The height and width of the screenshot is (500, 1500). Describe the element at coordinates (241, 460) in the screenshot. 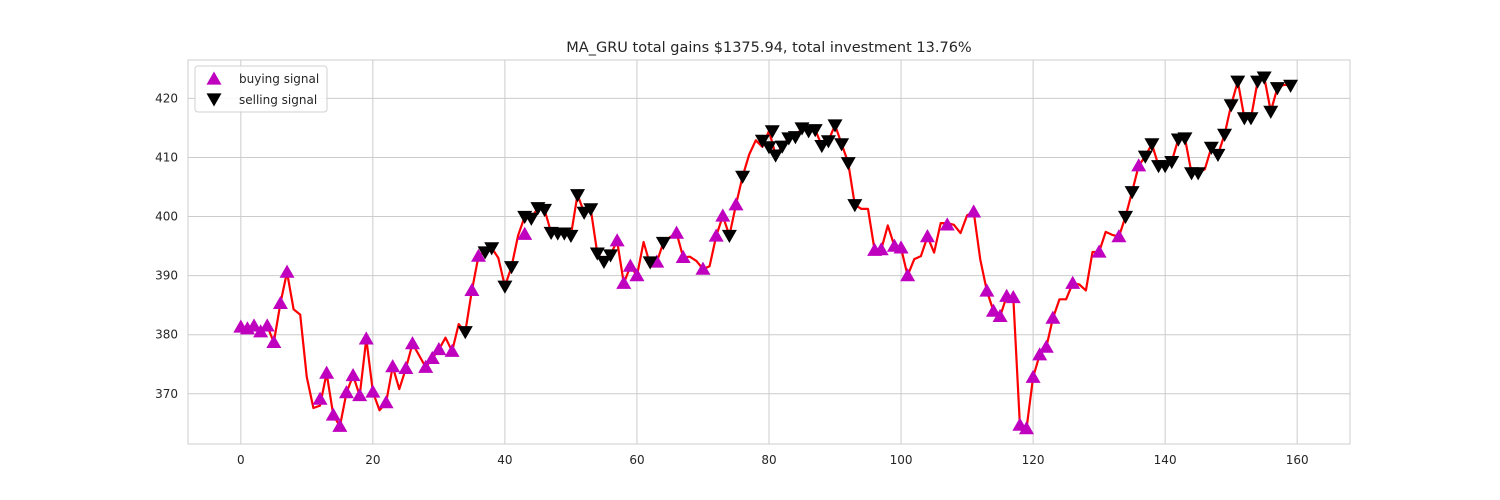

I see `x-tick-label: 0` at that location.